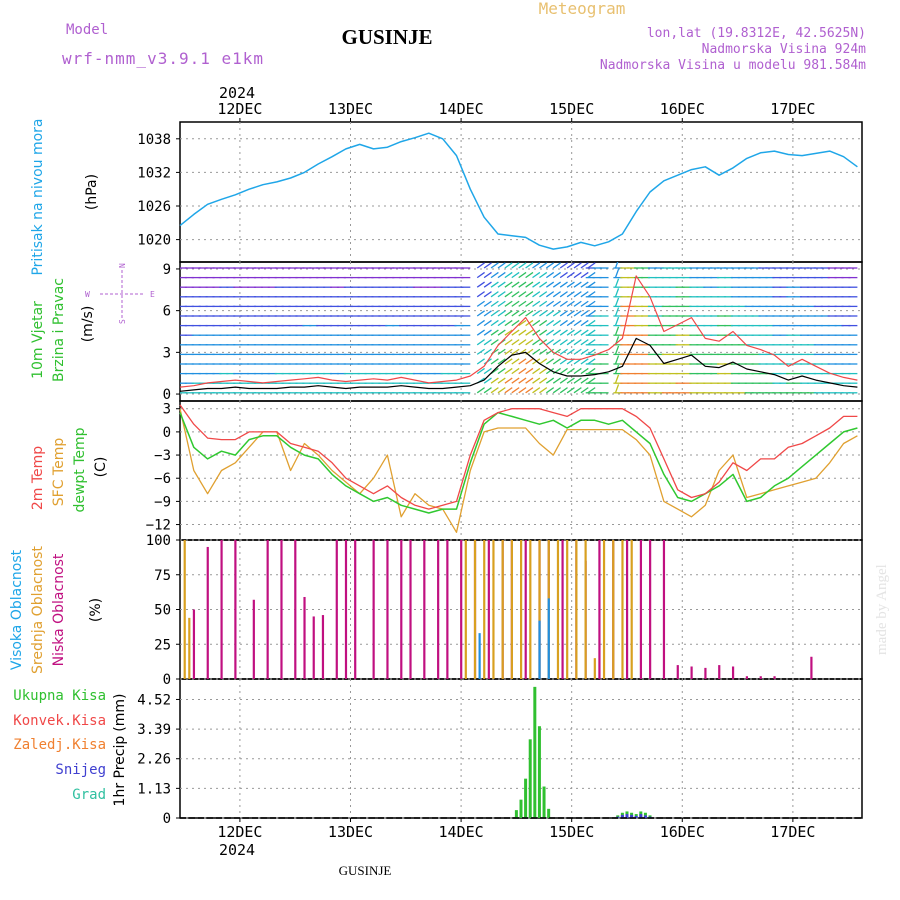  What do you see at coordinates (38, 196) in the screenshot?
I see `pressure-ylabel: Pritisak na nivou mora` at bounding box center [38, 196].